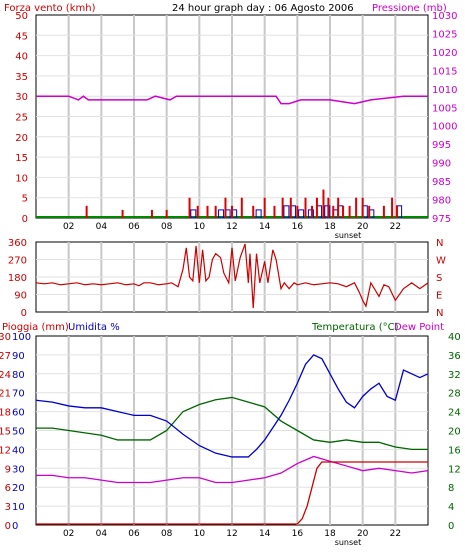  Describe the element at coordinates (17, 261) in the screenshot. I see `y-tick-label-direction: 270` at that location.